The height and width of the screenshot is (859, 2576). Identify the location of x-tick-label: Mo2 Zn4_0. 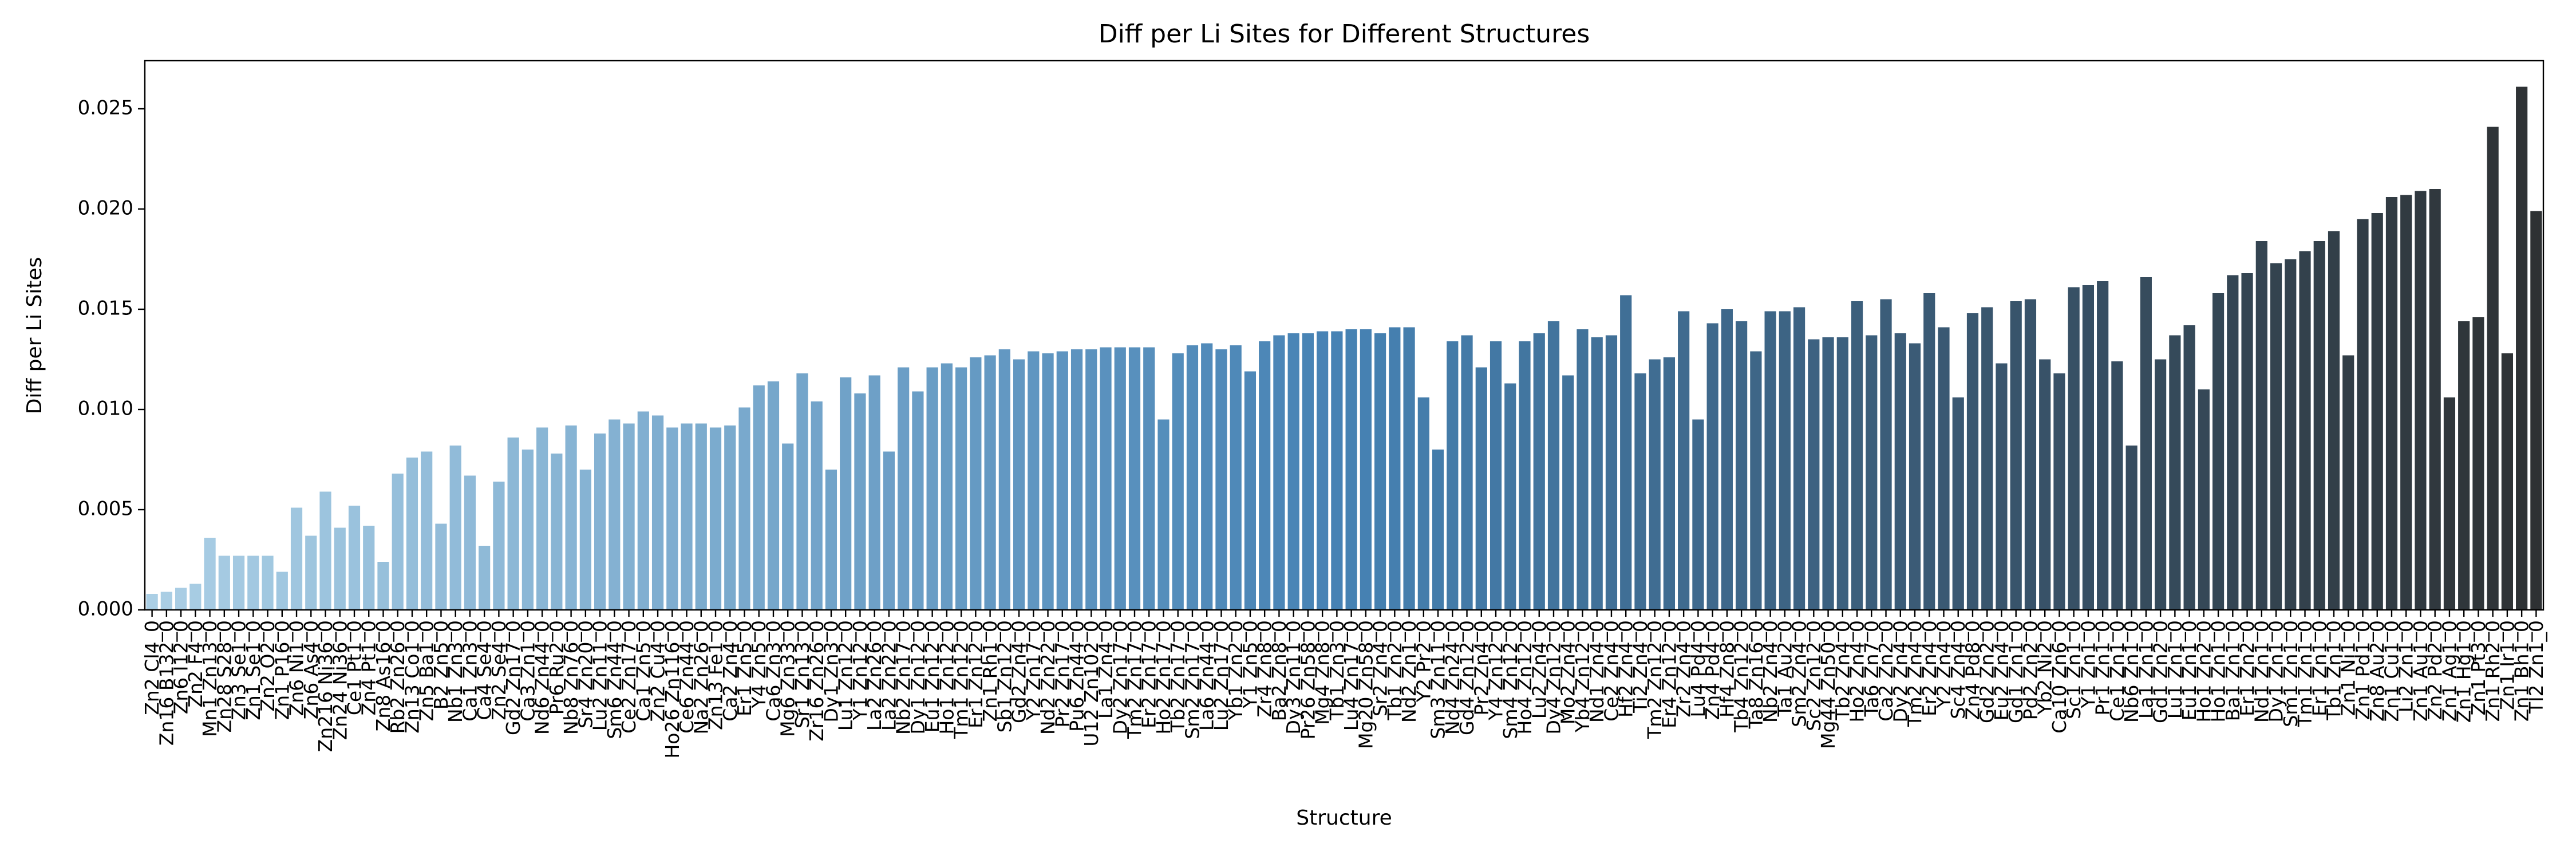
(1568, 672).